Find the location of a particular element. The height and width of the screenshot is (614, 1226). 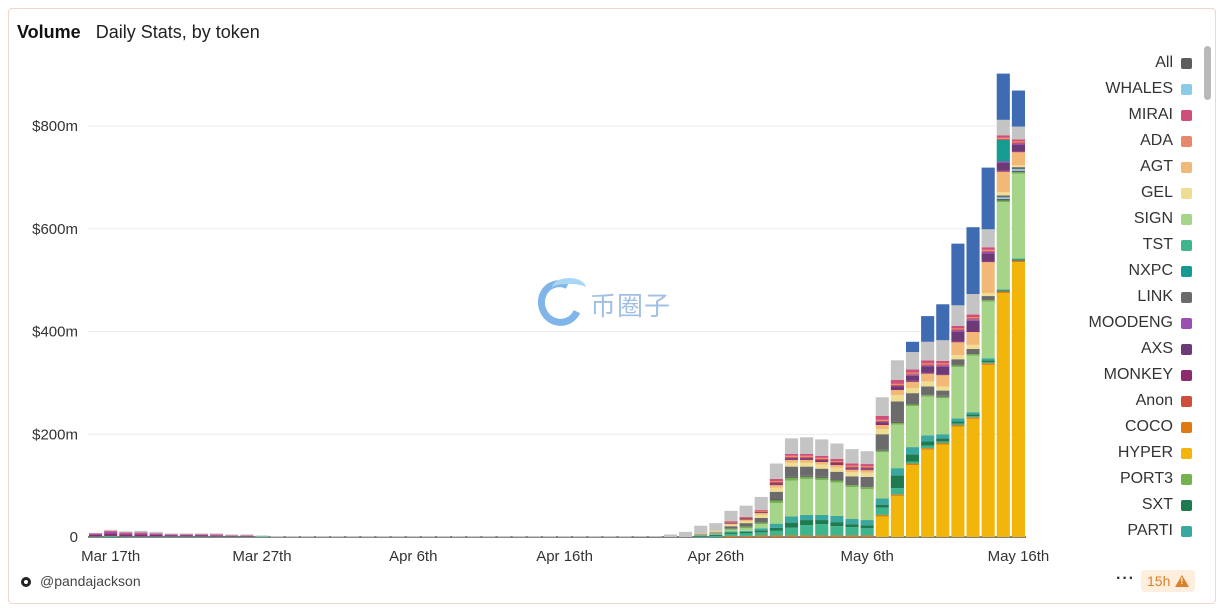

legend-label: Anon is located at coordinates (1154, 400).